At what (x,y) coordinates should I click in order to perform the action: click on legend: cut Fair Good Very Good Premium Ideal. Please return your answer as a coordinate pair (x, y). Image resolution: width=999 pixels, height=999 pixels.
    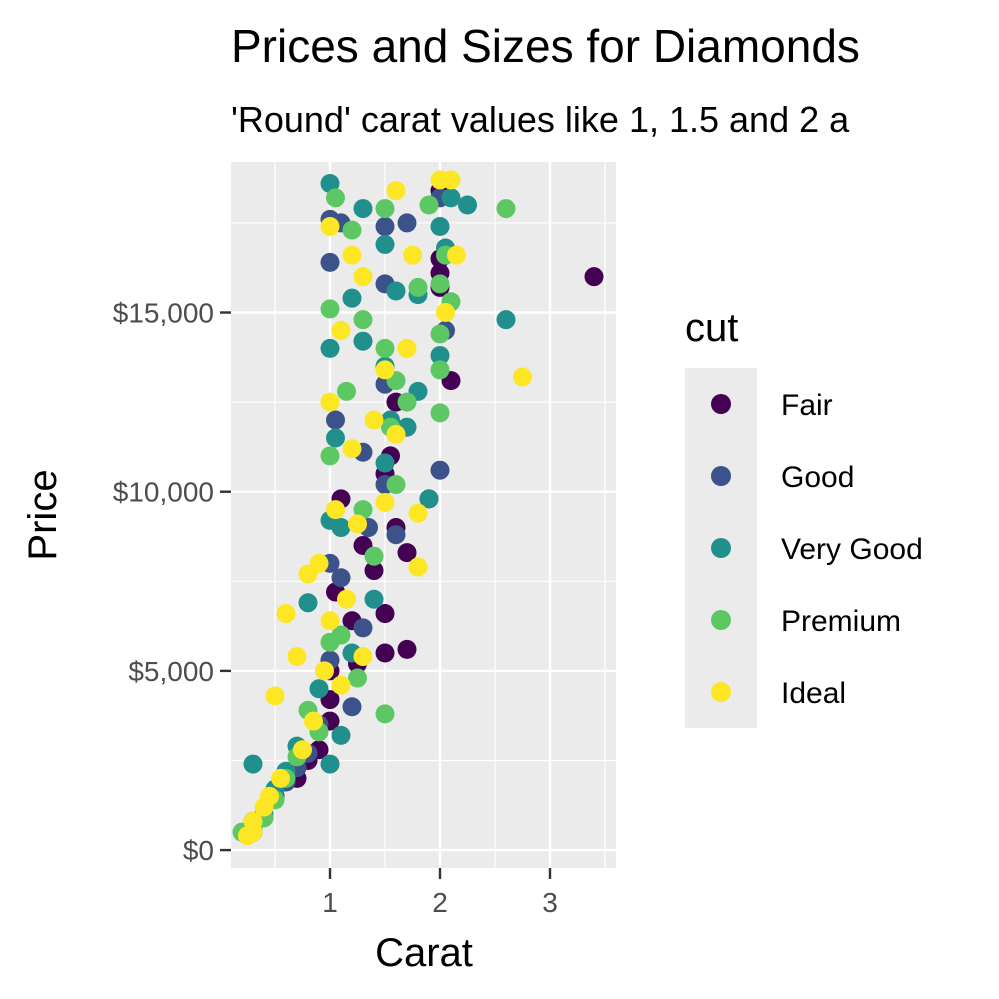
    Looking at the image, I should click on (804, 517).